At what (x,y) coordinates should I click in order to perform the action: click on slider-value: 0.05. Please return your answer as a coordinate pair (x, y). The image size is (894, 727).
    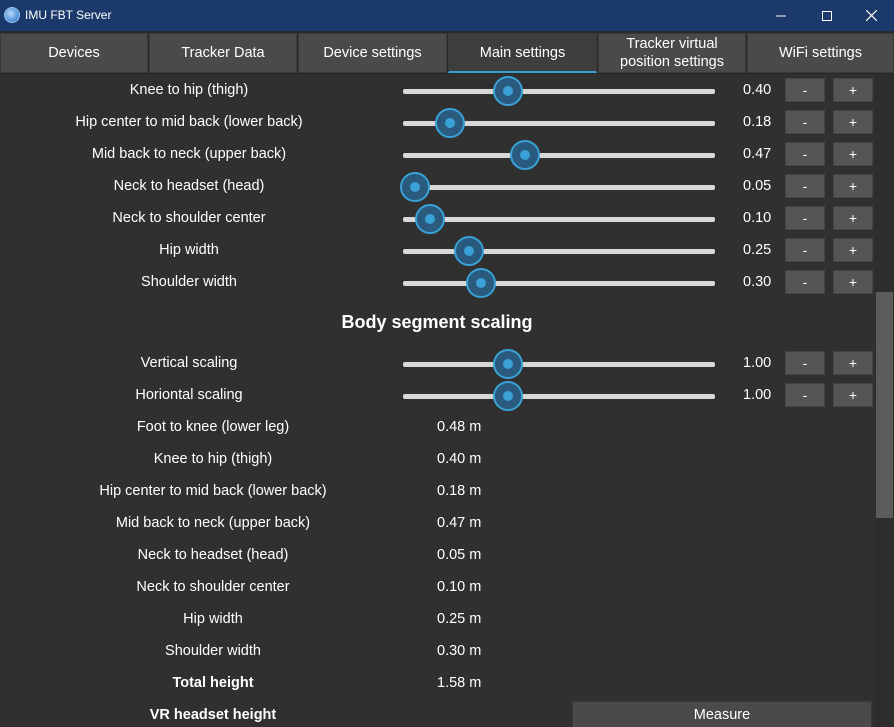
    Looking at the image, I should click on (757, 186).